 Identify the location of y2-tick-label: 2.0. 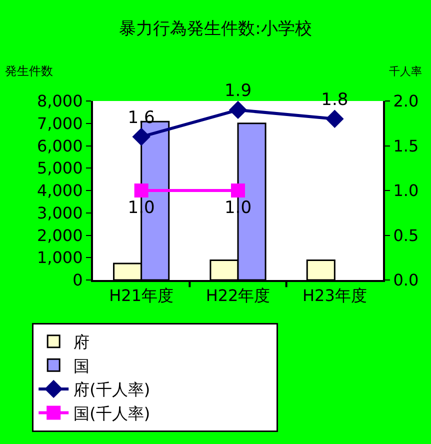
(406, 101).